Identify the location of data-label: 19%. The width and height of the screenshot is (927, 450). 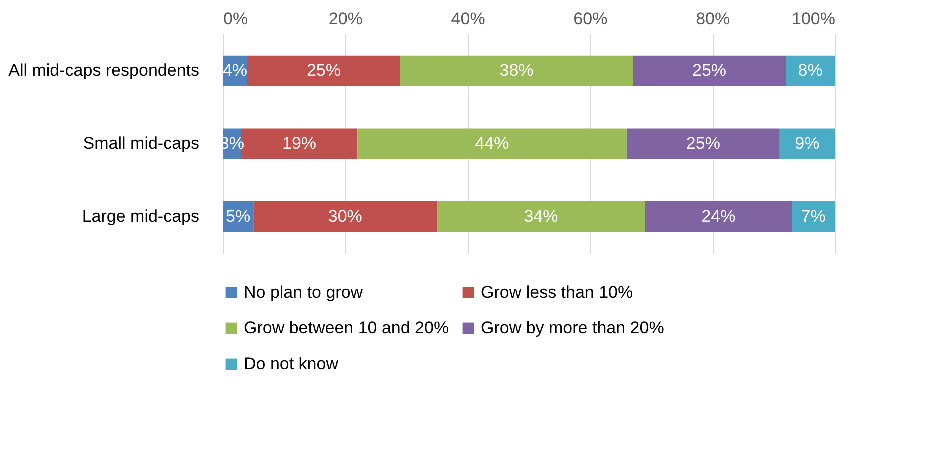
(299, 143).